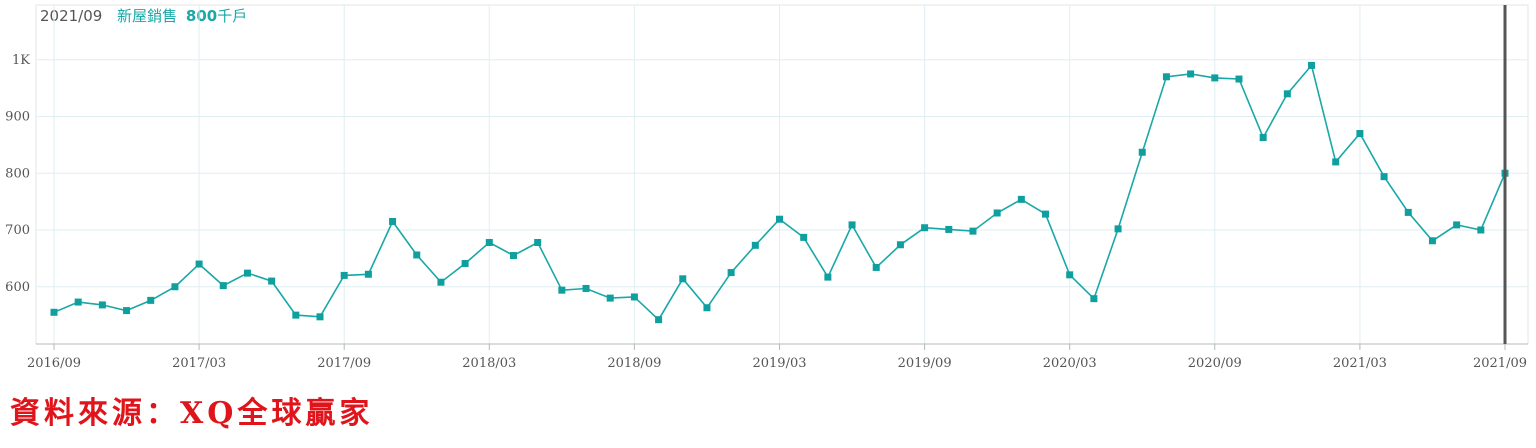  Describe the element at coordinates (925, 363) in the screenshot. I see `x-tick-label: 2019/09` at that location.